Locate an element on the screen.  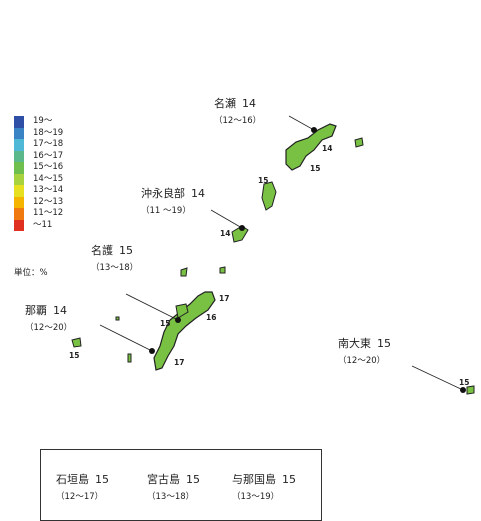
minamidaito-dot is located at coordinates (463, 390).